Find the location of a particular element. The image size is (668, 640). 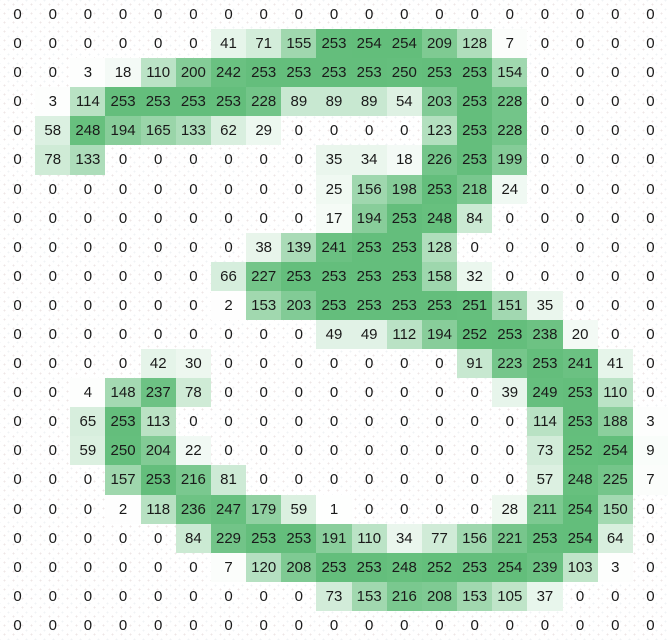

heatmap-cell: 151 is located at coordinates (510, 305).